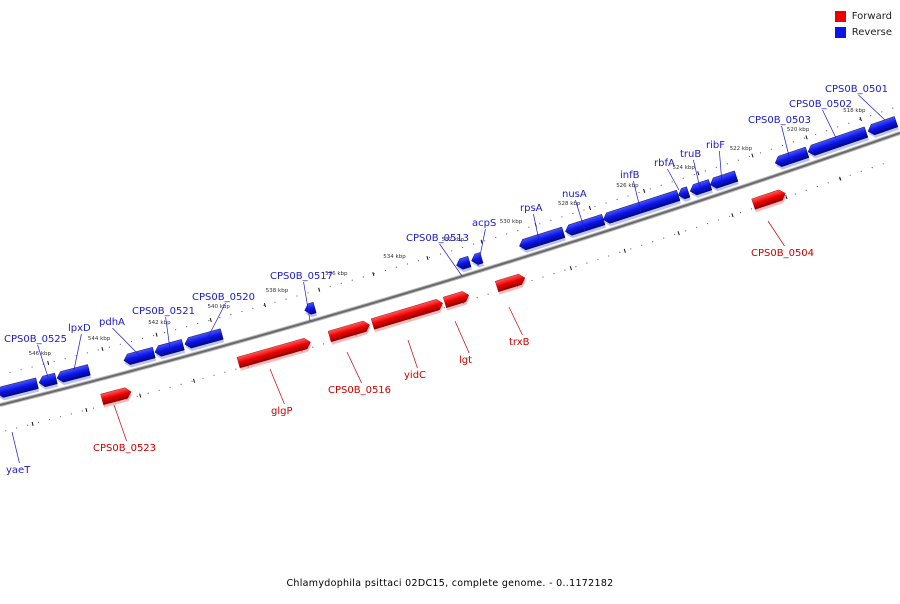 The width and height of the screenshot is (900, 604). I want to click on gene-label-CPS0B_0503: CPS0B_0503, so click(779, 120).